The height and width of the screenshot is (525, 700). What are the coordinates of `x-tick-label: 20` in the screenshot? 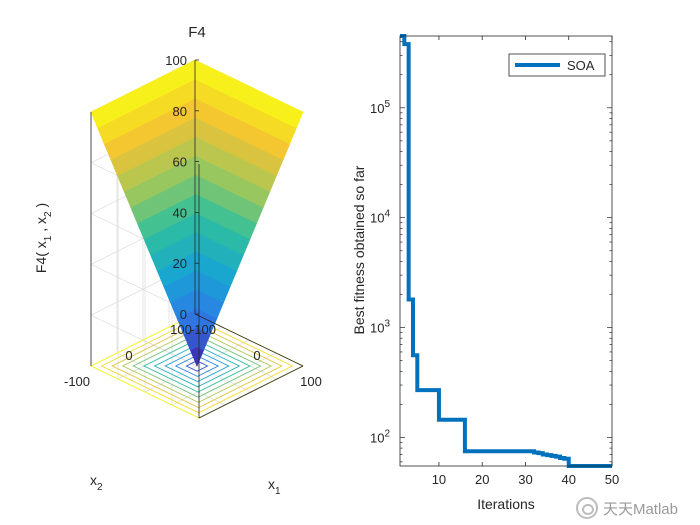 It's located at (482, 479).